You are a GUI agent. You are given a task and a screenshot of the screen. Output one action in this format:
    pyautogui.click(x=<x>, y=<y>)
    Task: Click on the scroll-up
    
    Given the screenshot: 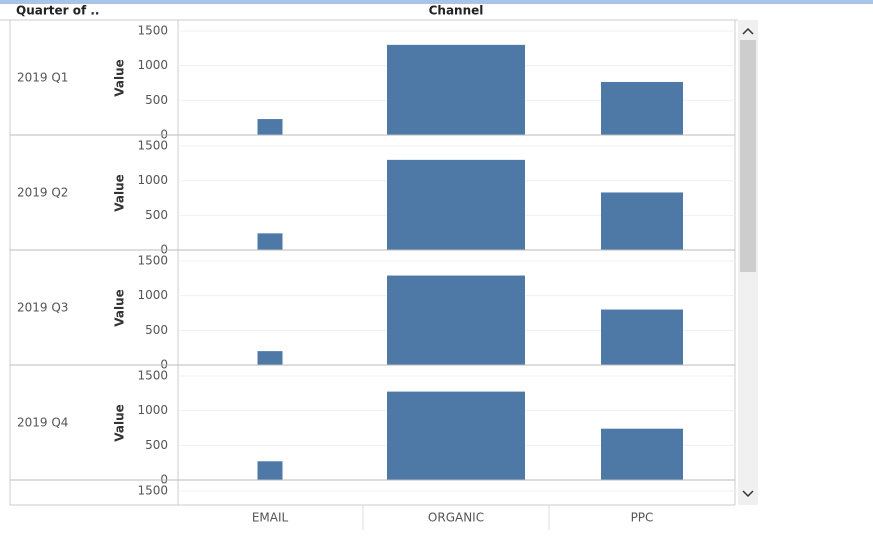 What is the action you would take?
    pyautogui.click(x=748, y=31)
    